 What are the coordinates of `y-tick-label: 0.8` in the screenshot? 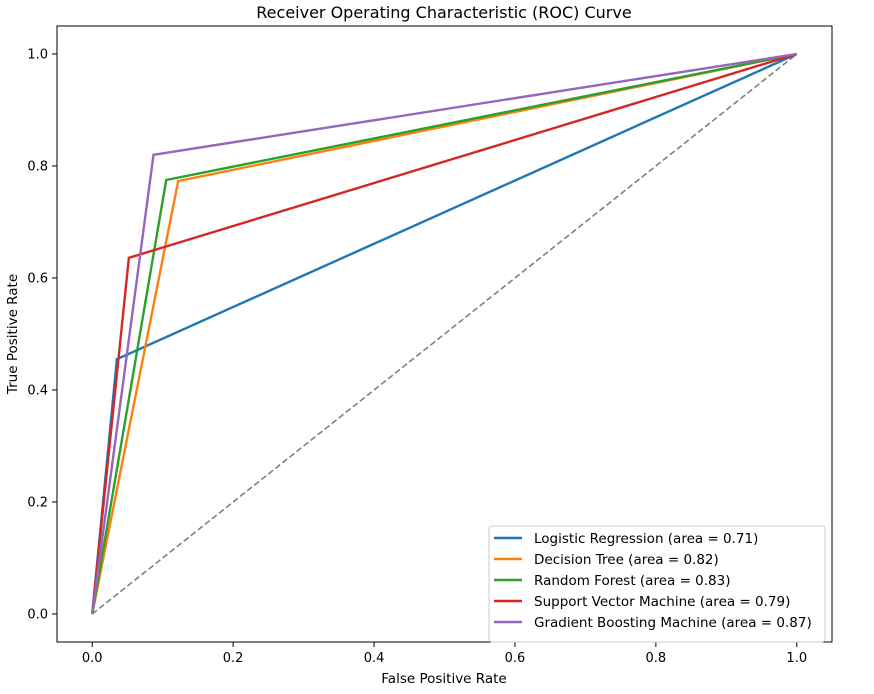 It's located at (37, 167).